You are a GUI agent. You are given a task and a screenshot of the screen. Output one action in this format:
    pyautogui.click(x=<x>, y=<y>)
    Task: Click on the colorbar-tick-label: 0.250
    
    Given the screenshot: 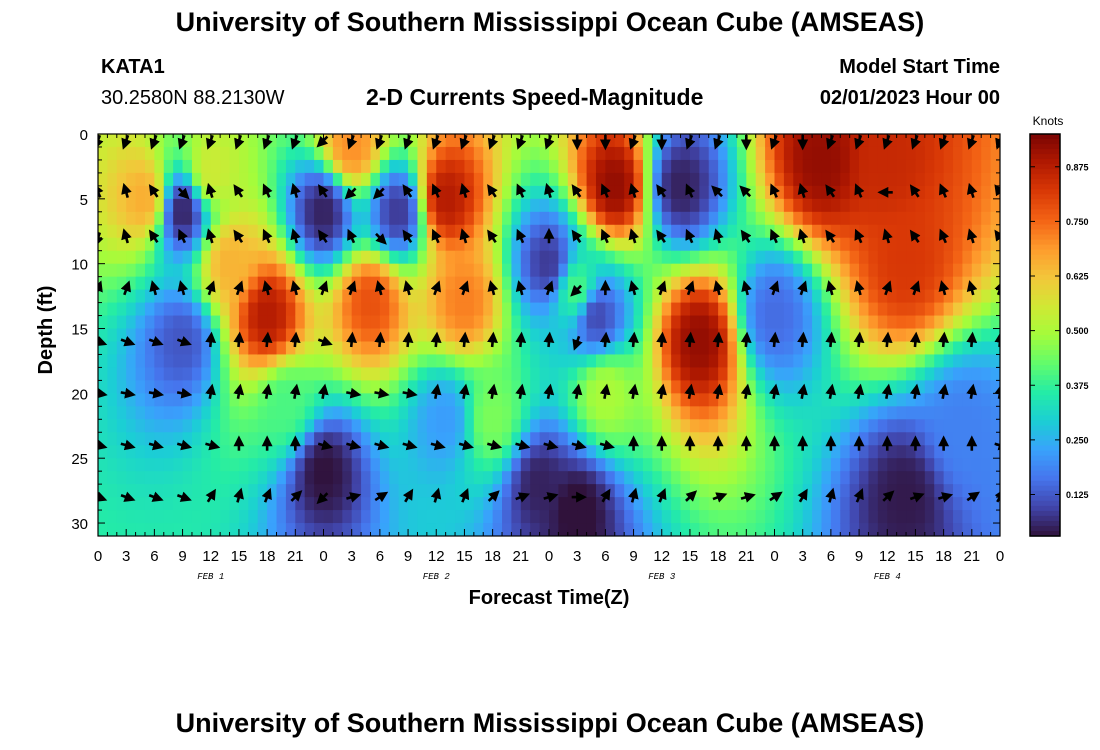 What is the action you would take?
    pyautogui.click(x=1077, y=440)
    